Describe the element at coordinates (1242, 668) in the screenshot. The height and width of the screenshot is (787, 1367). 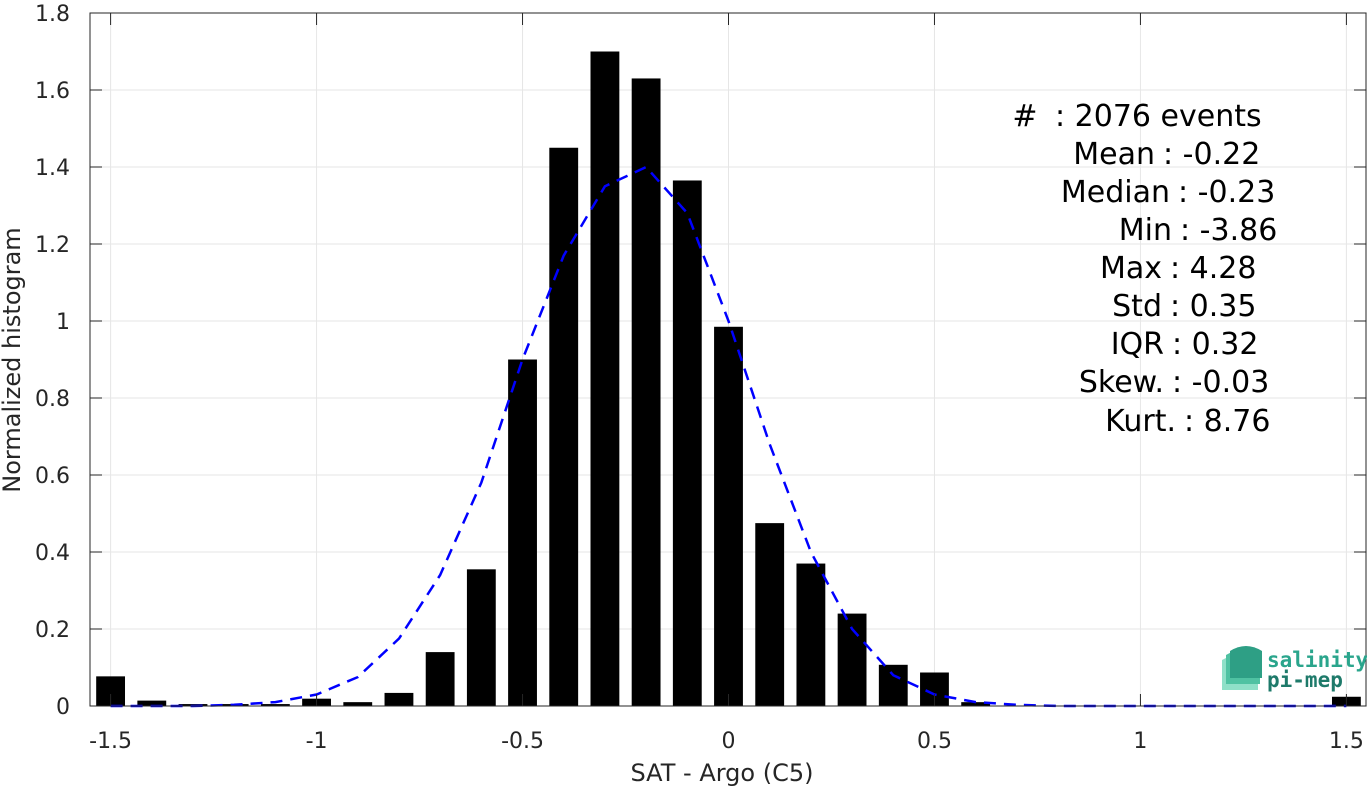
I see `wave-stack-icon` at that location.